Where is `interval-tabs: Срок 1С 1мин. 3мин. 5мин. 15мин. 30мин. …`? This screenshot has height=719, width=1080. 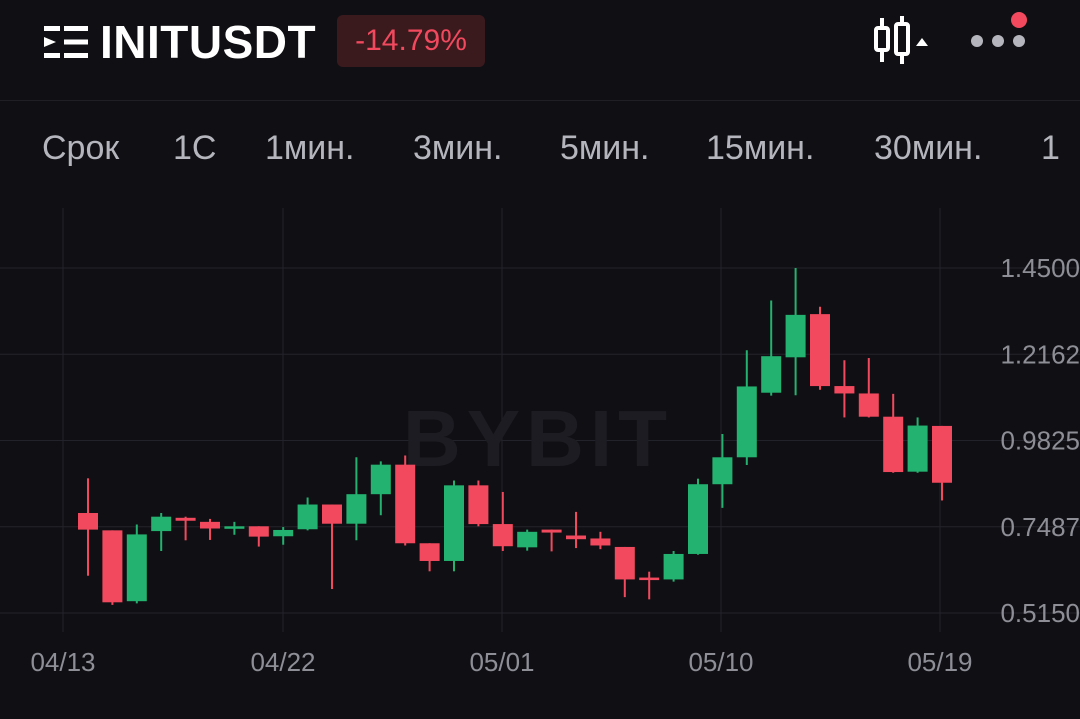
interval-tabs: Срок 1С 1мин. 3мин. 5мин. 15мин. 30мин. … is located at coordinates (540, 148).